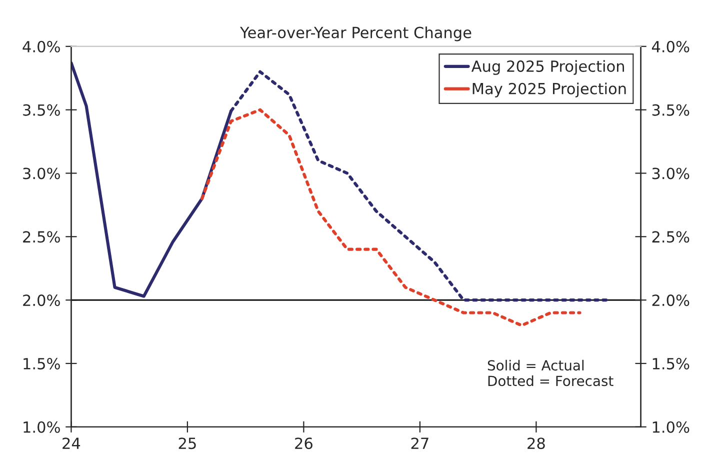  What do you see at coordinates (551, 373) in the screenshot?
I see `annotation: Solid = Actual Dotted = Forecast` at bounding box center [551, 373].